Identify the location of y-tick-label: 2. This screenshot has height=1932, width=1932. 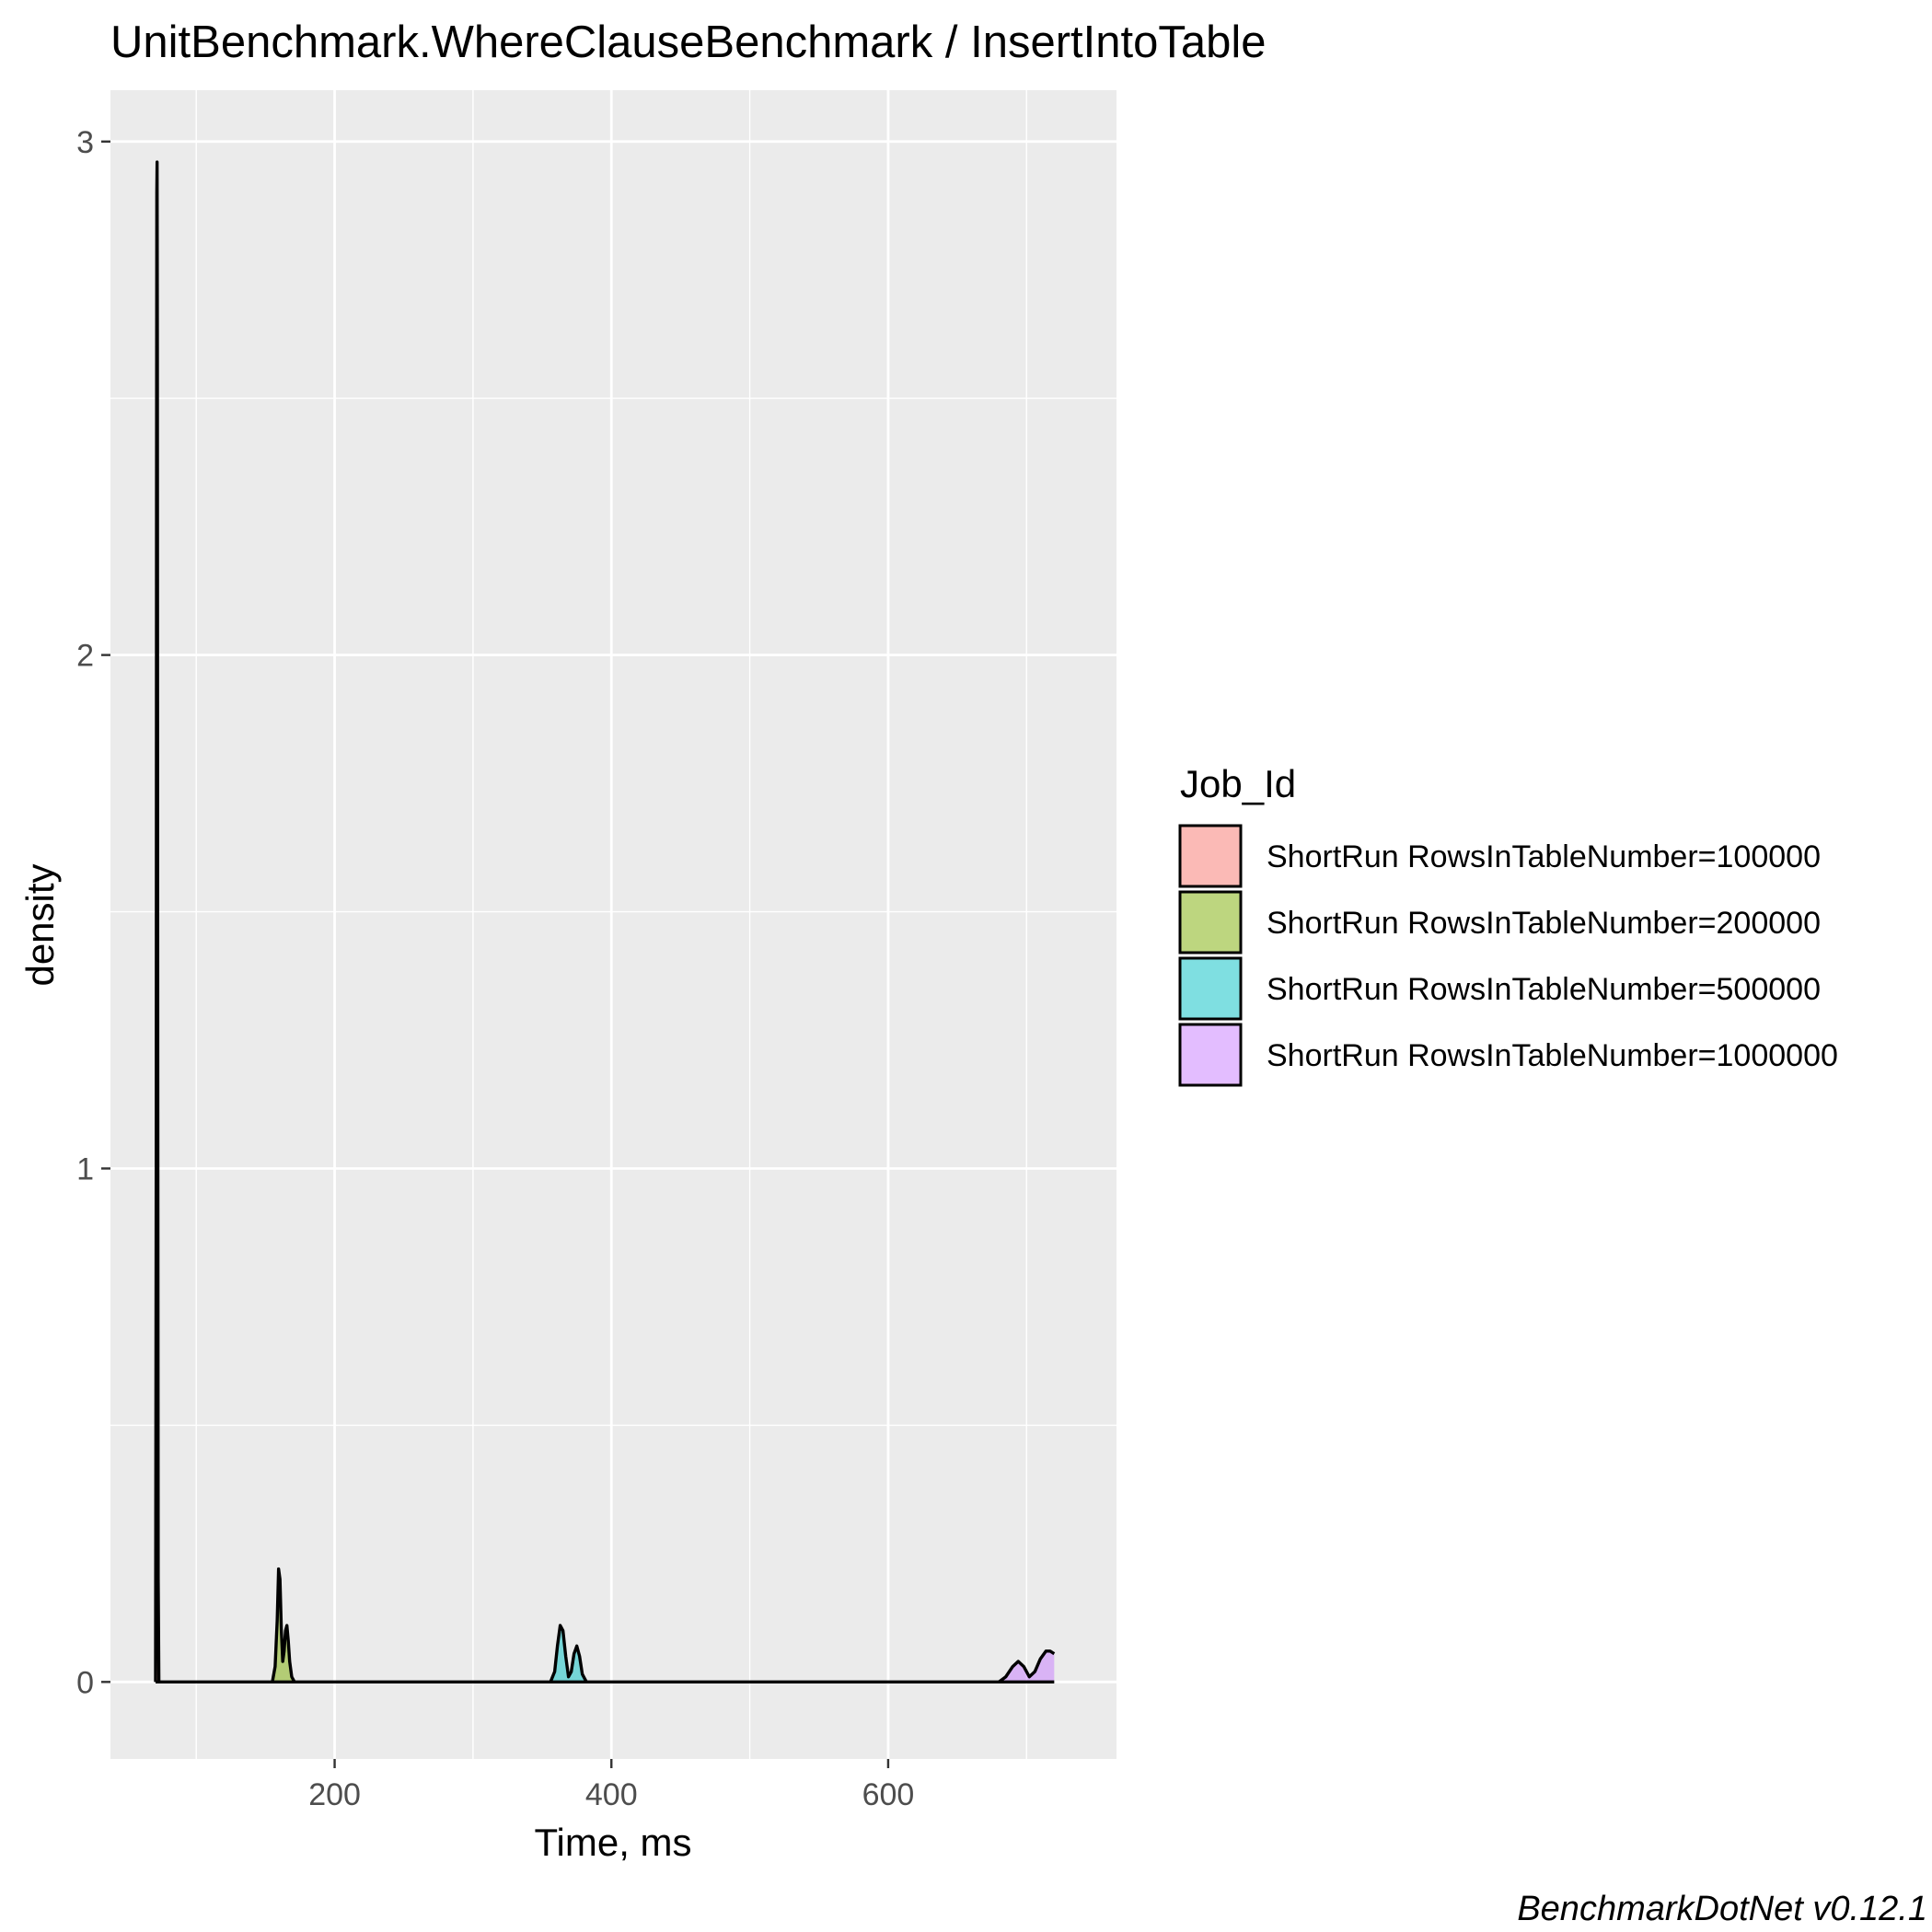
(85, 657).